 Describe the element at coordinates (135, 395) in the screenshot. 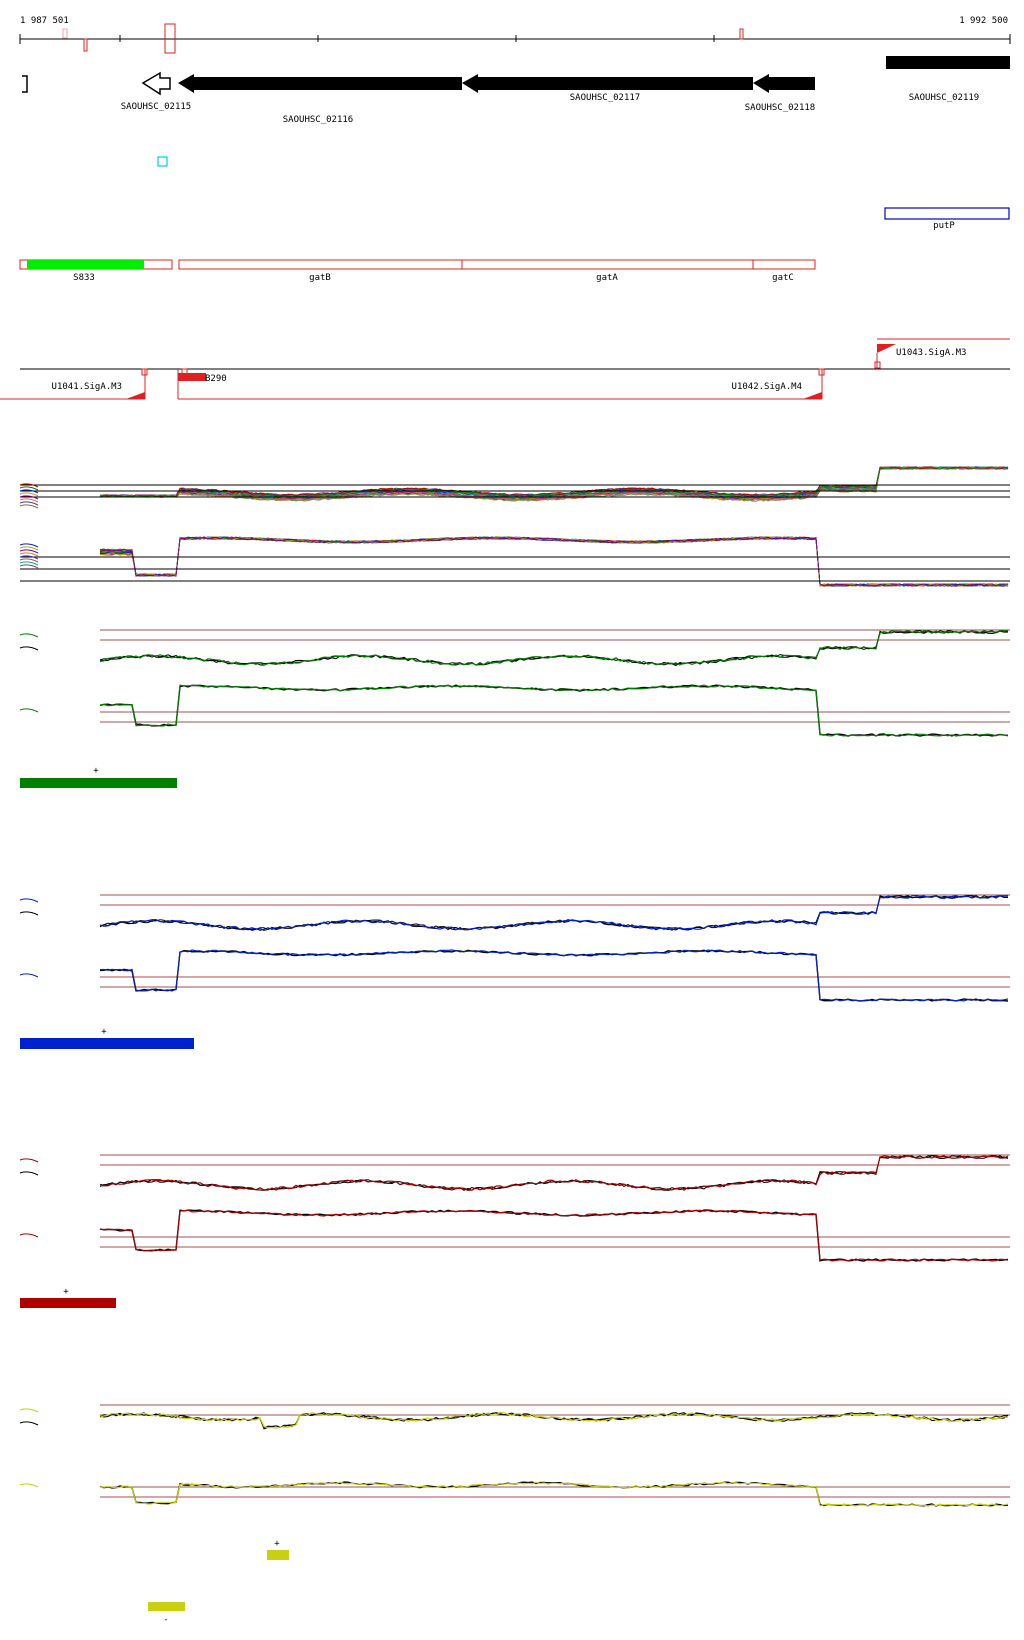

I see `promoter-flag-u1041` at that location.